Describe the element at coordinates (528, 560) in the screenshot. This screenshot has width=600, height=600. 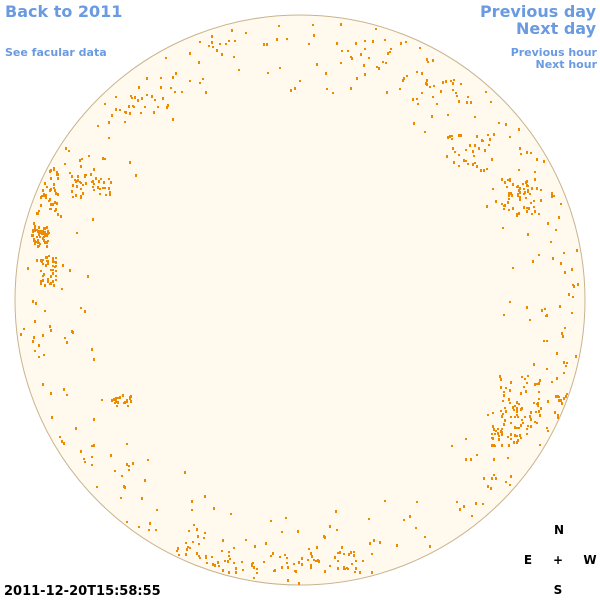
I see `compass-east: E` at that location.